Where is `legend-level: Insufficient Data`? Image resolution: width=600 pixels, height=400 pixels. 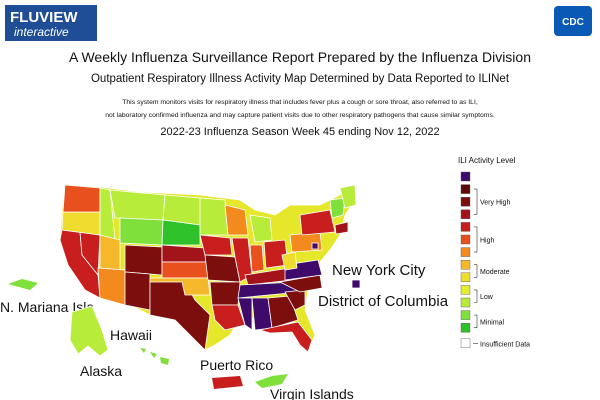 legend-level: Insufficient Data is located at coordinates (505, 344).